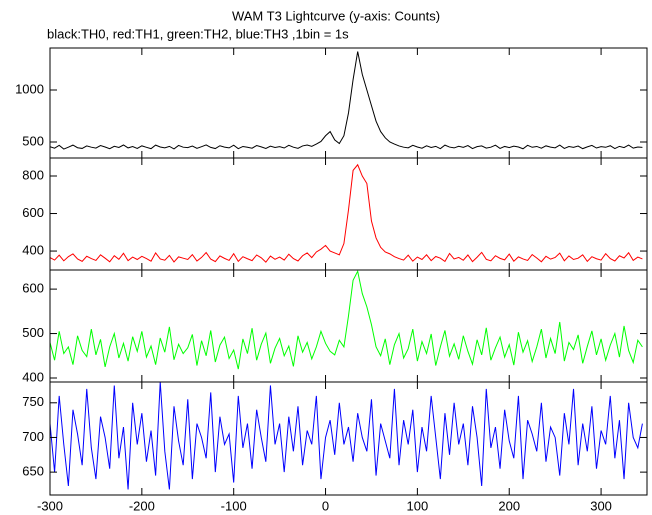  I want to click on x-tick-label: 300, so click(601, 505).